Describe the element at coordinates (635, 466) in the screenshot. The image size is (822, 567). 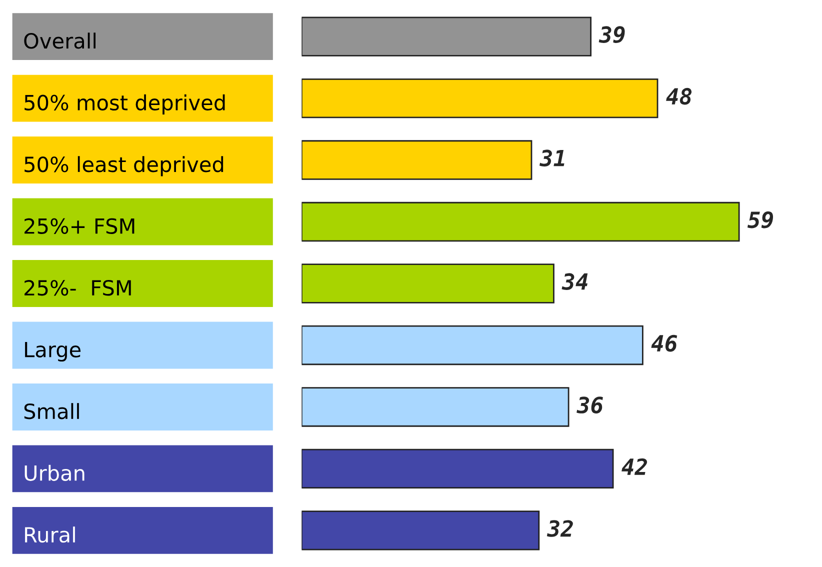
I see `data-label: 42` at that location.